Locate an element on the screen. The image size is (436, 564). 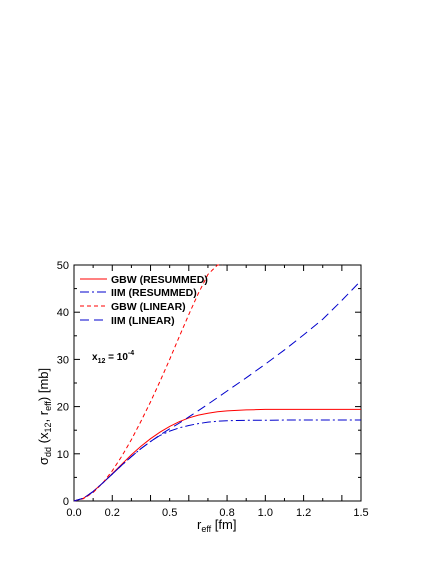
y-tick-label: 20 is located at coordinates (63, 408).